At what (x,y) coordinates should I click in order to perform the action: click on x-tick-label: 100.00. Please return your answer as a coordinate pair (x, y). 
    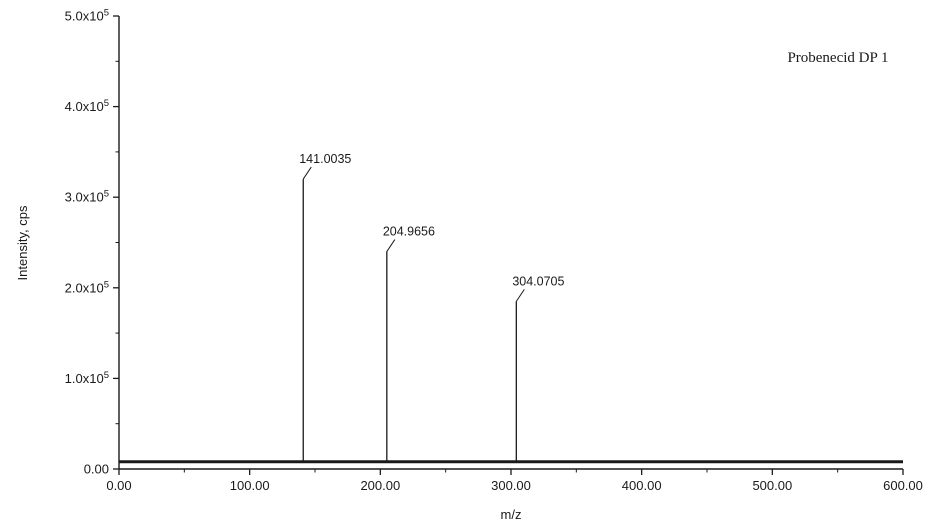
    Looking at the image, I should click on (250, 485).